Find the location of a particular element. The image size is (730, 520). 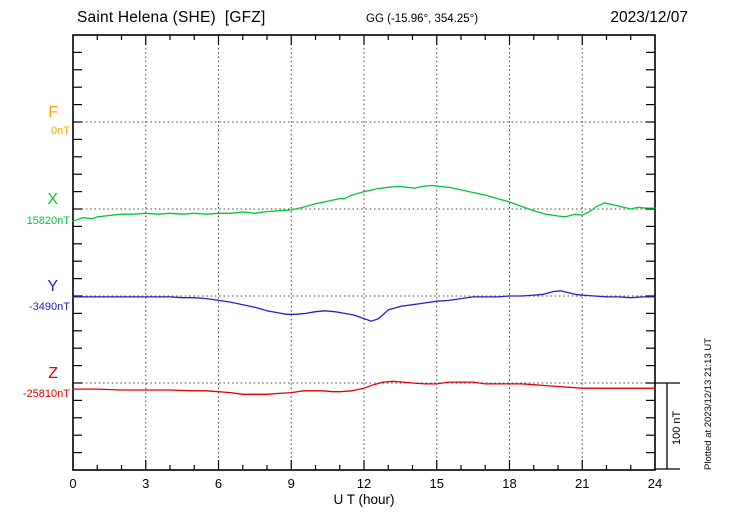

plot-title: Saint Helena (SHE) [GFZ] is located at coordinates (171, 17).